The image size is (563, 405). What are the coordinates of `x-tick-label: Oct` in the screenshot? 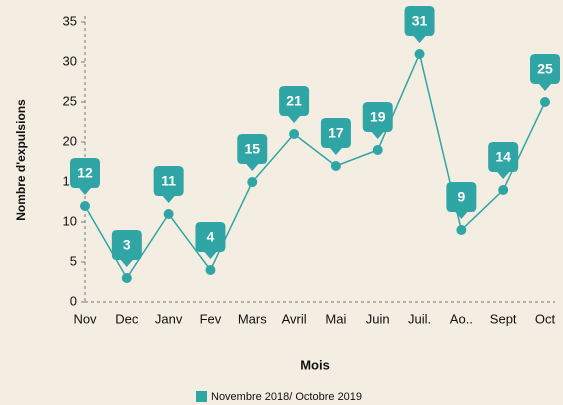 It's located at (545, 318).